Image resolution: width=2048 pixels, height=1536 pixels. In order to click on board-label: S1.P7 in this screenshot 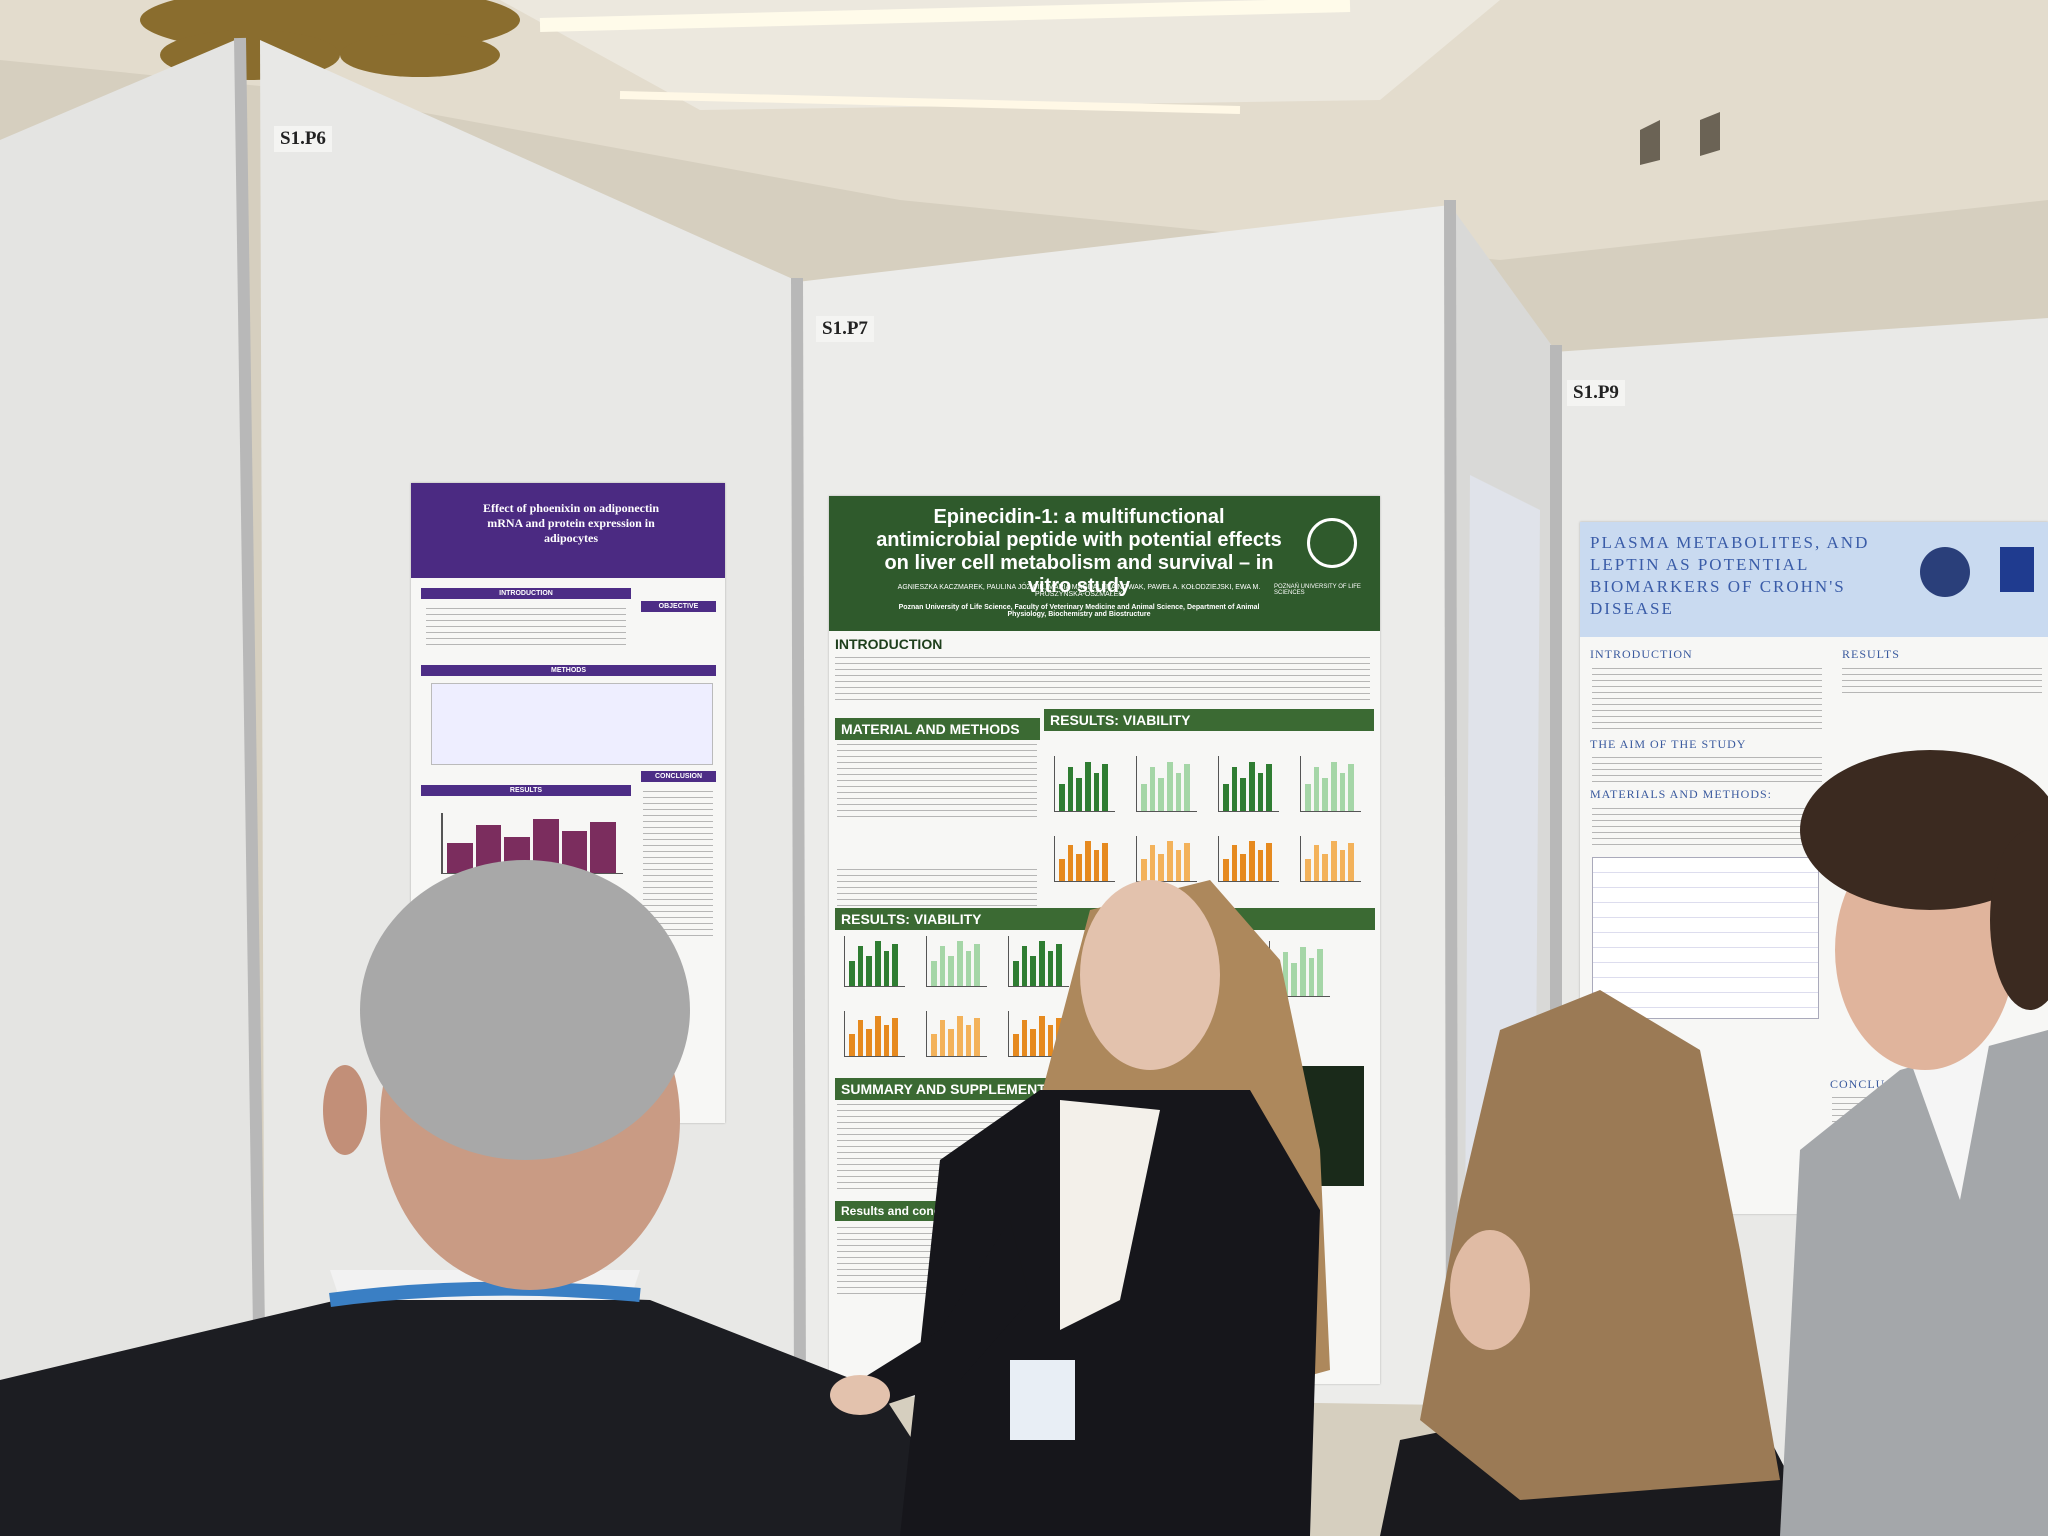, I will do `click(845, 329)`.